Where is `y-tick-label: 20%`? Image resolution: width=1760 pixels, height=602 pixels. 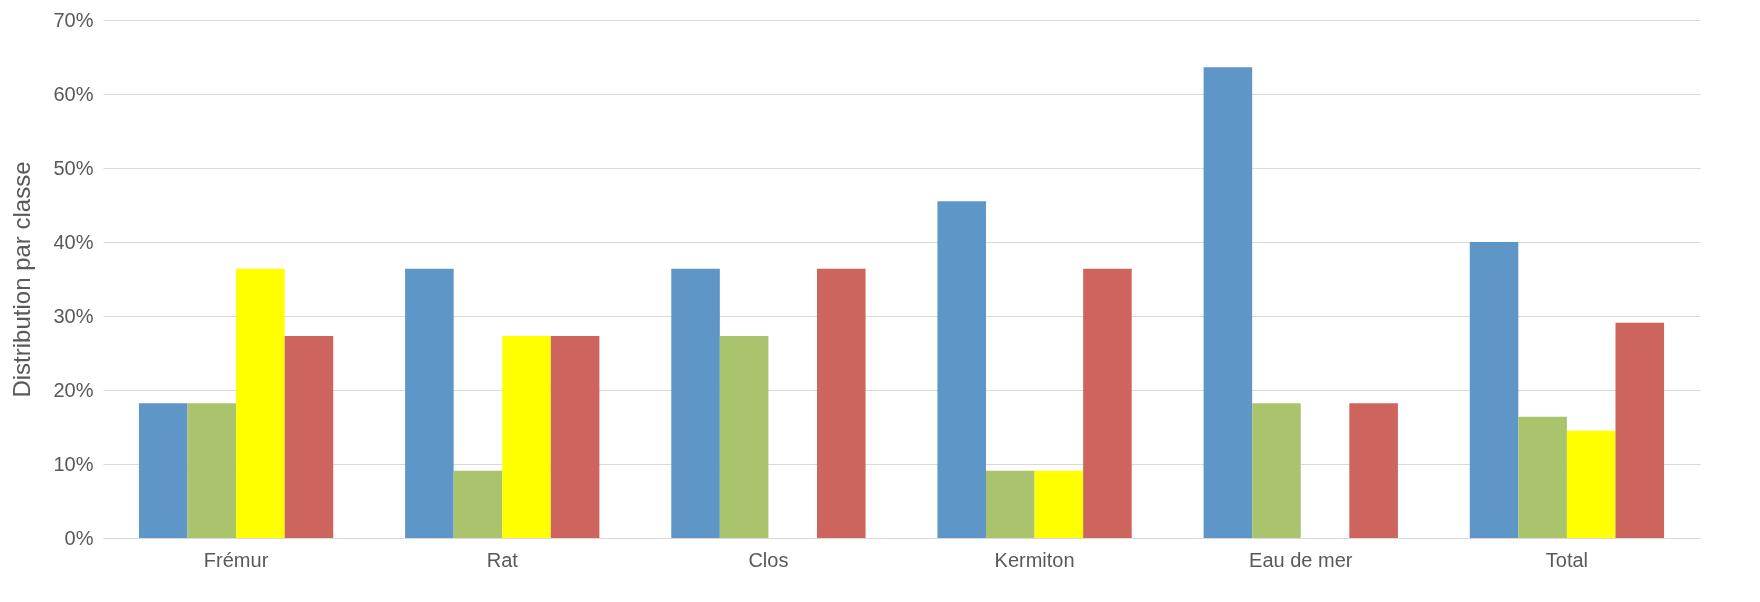 y-tick-label: 20% is located at coordinates (73, 389).